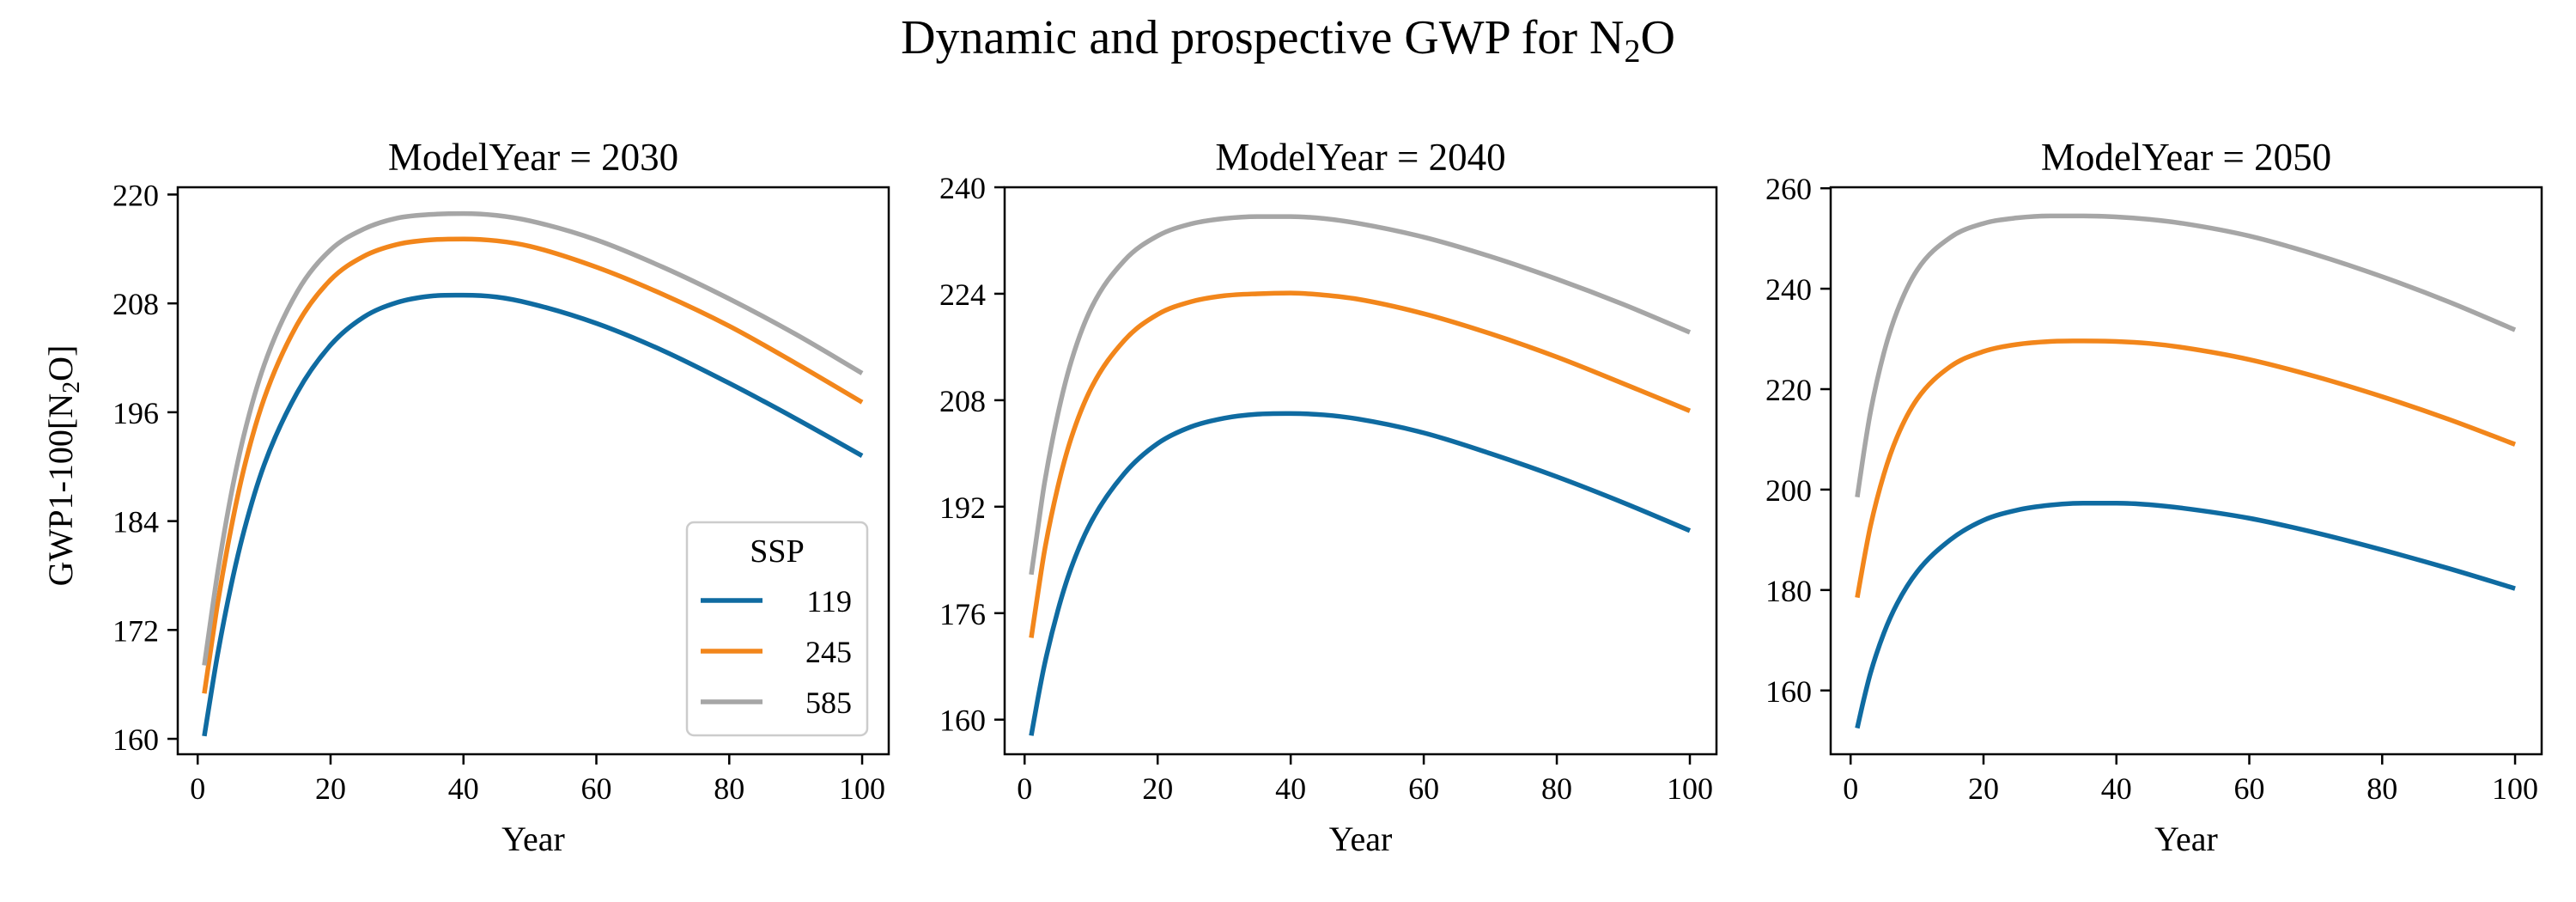 This screenshot has height=902, width=2576. I want to click on panel-title: ModelYear = 2040, so click(1360, 157).